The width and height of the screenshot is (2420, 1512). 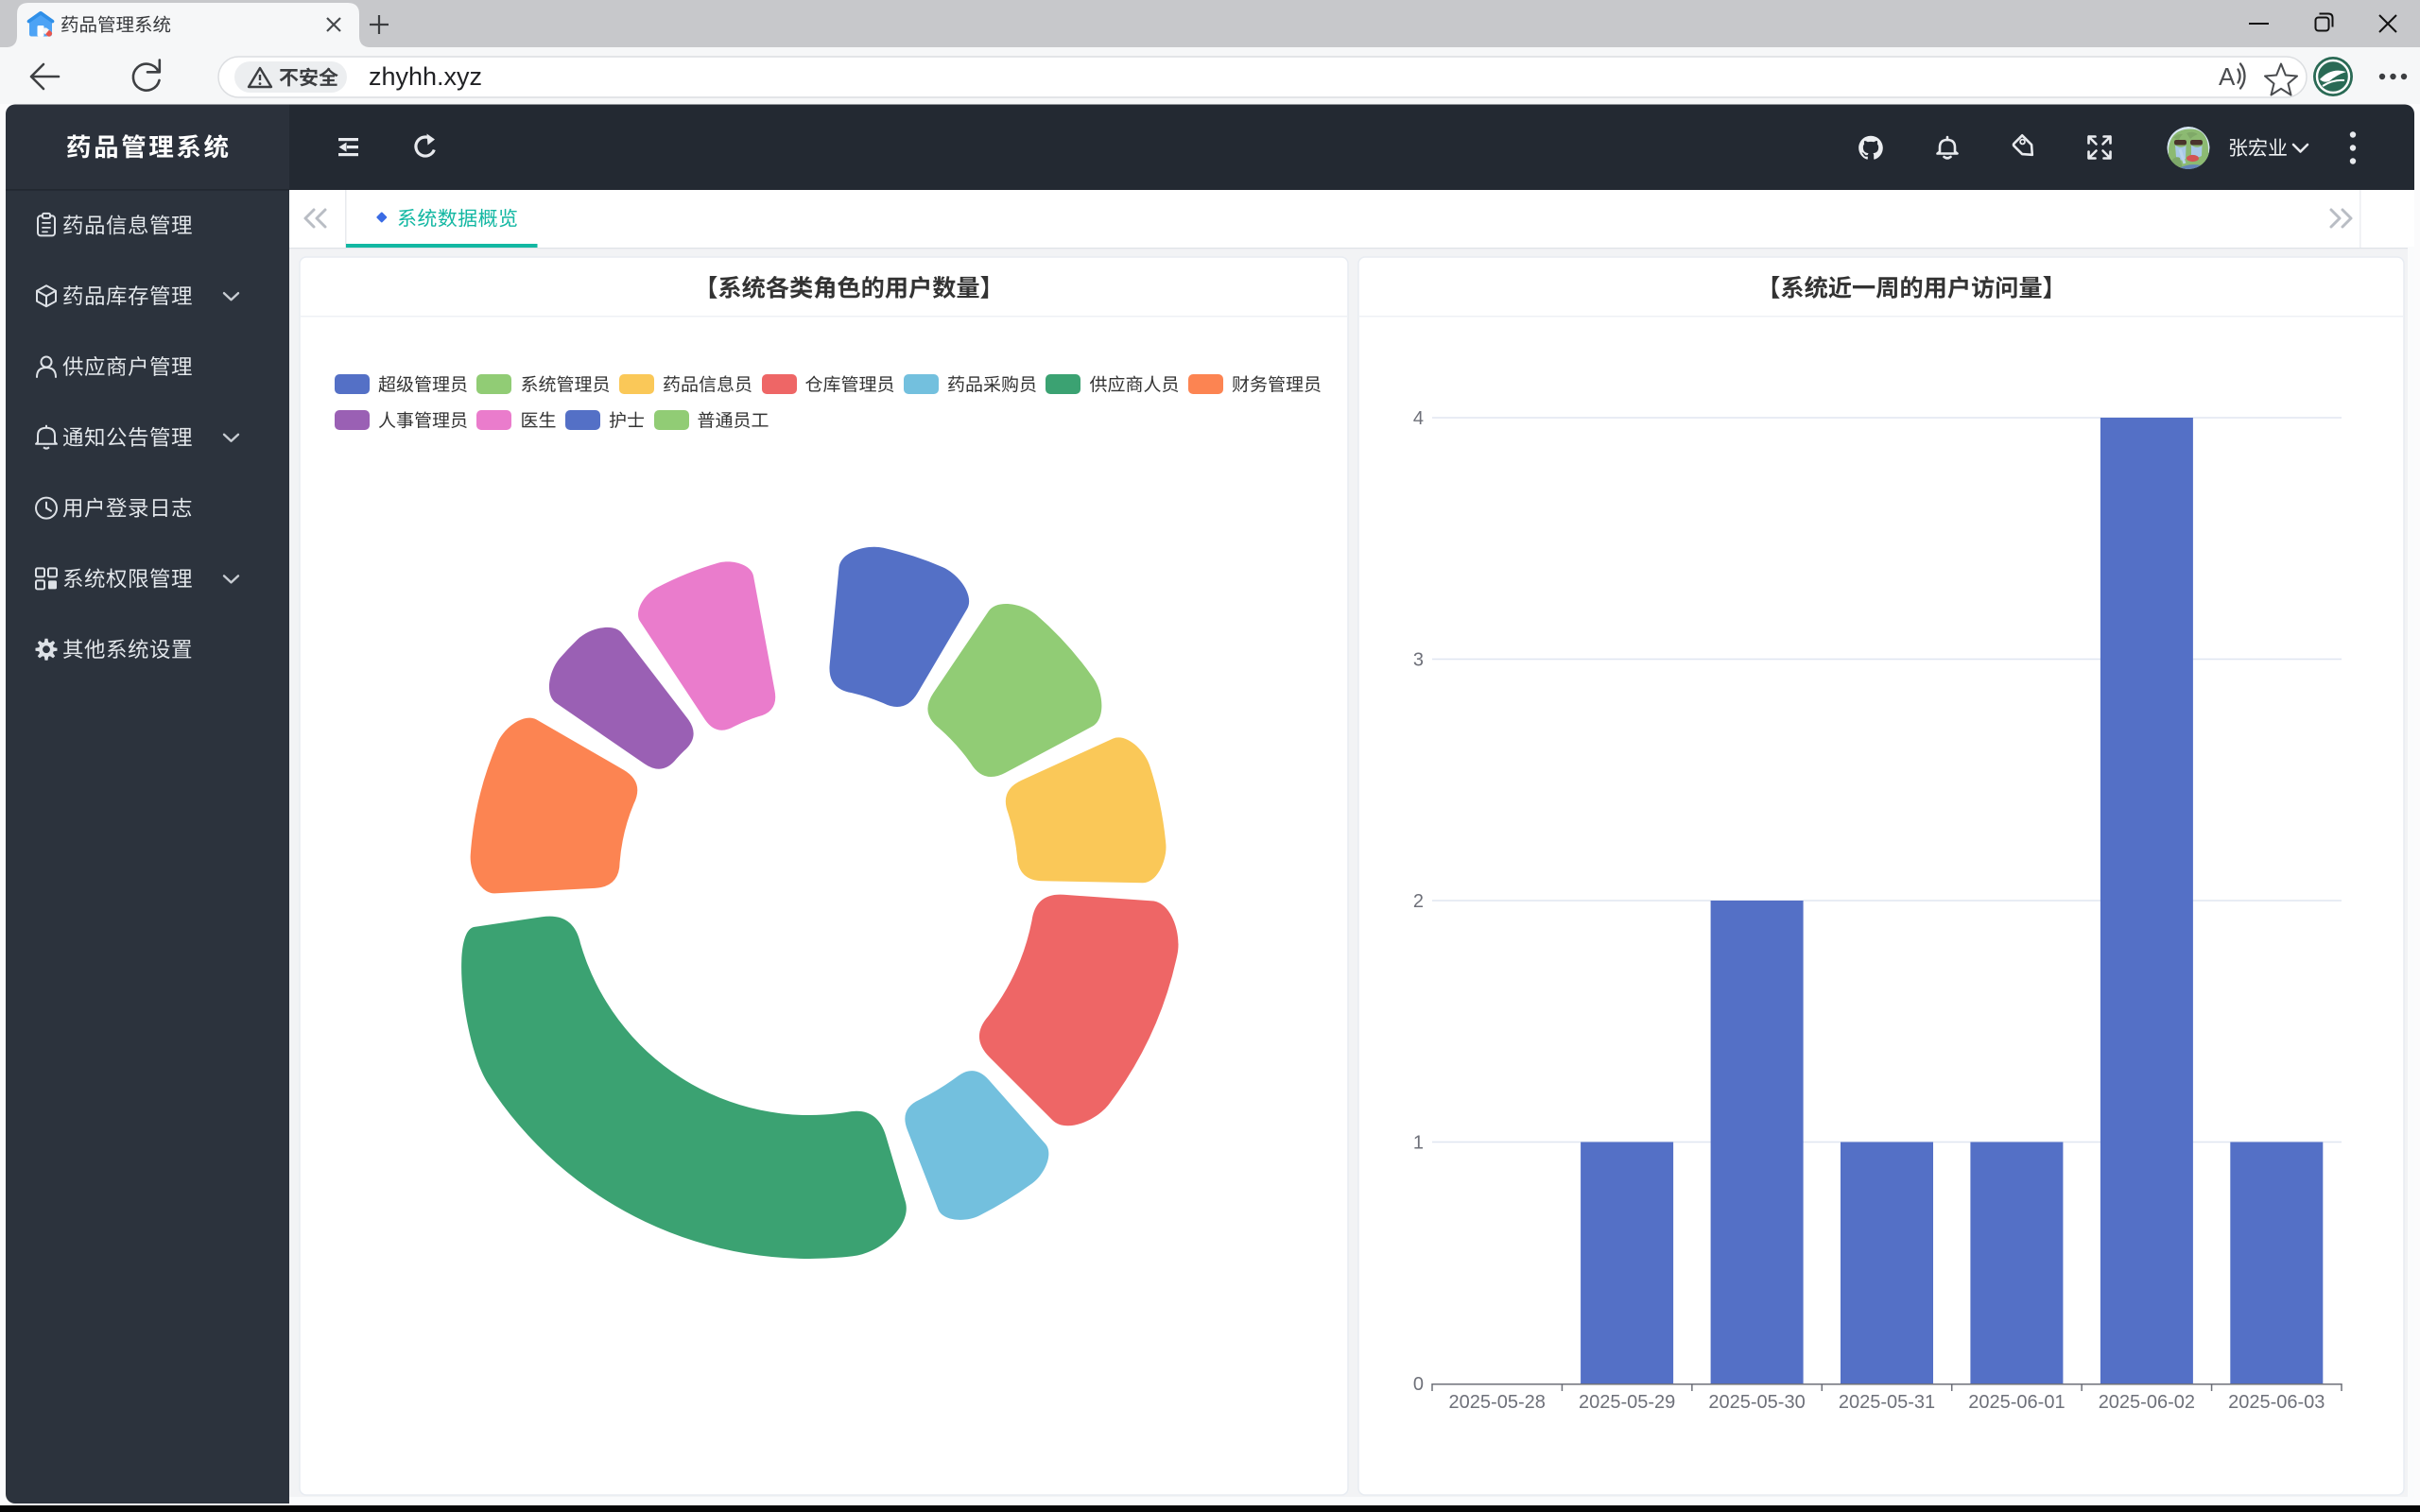 What do you see at coordinates (1418, 1143) in the screenshot?
I see `svg-text: 1` at bounding box center [1418, 1143].